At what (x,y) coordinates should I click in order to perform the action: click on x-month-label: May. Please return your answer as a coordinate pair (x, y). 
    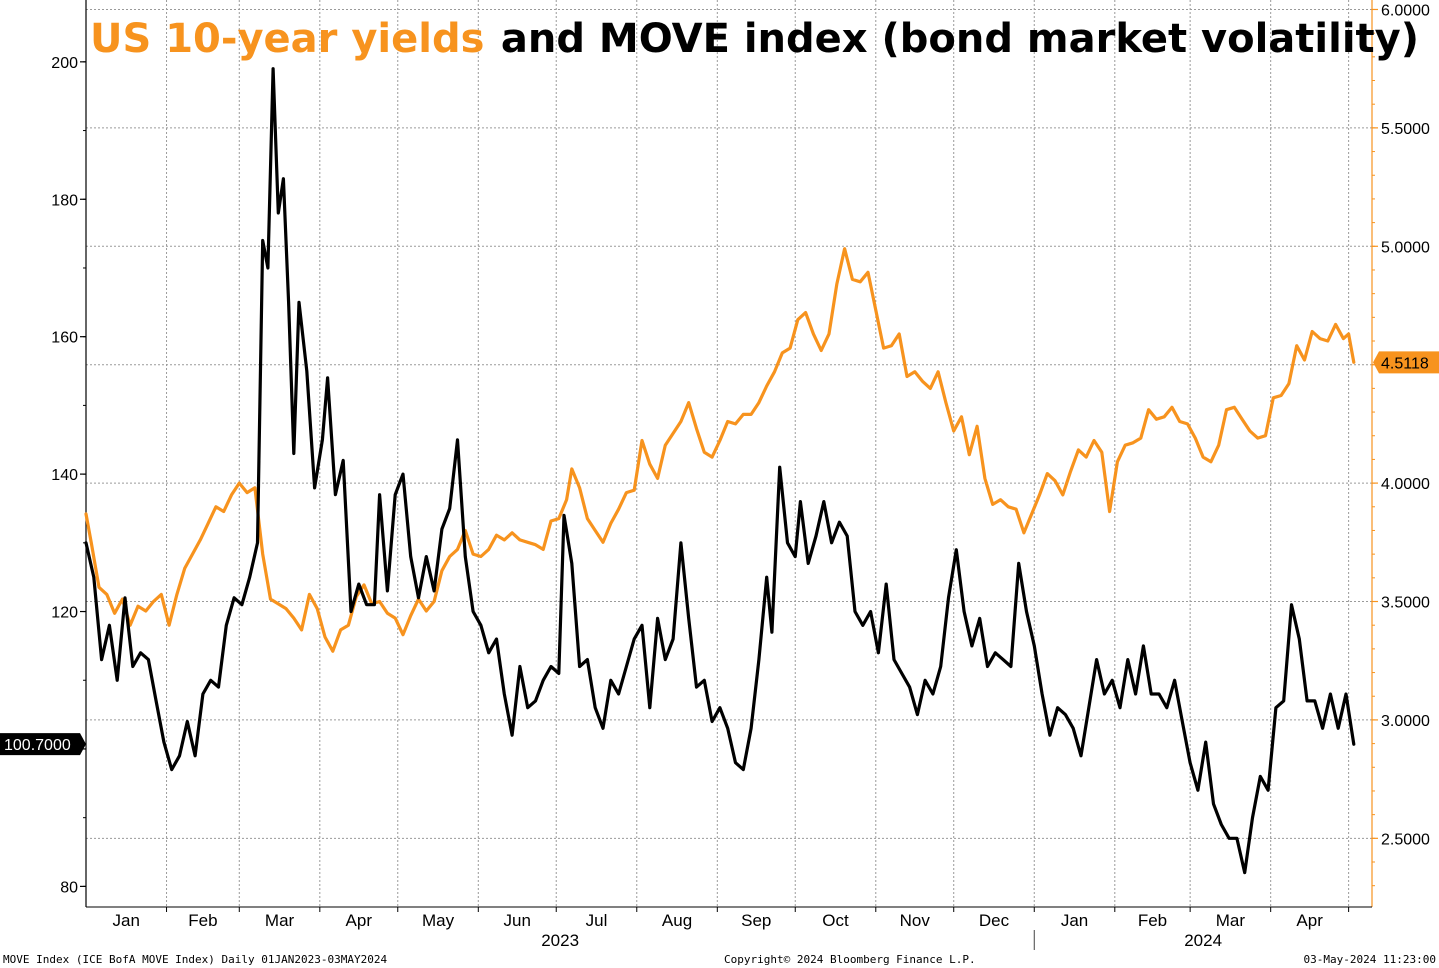
    Looking at the image, I should click on (438, 920).